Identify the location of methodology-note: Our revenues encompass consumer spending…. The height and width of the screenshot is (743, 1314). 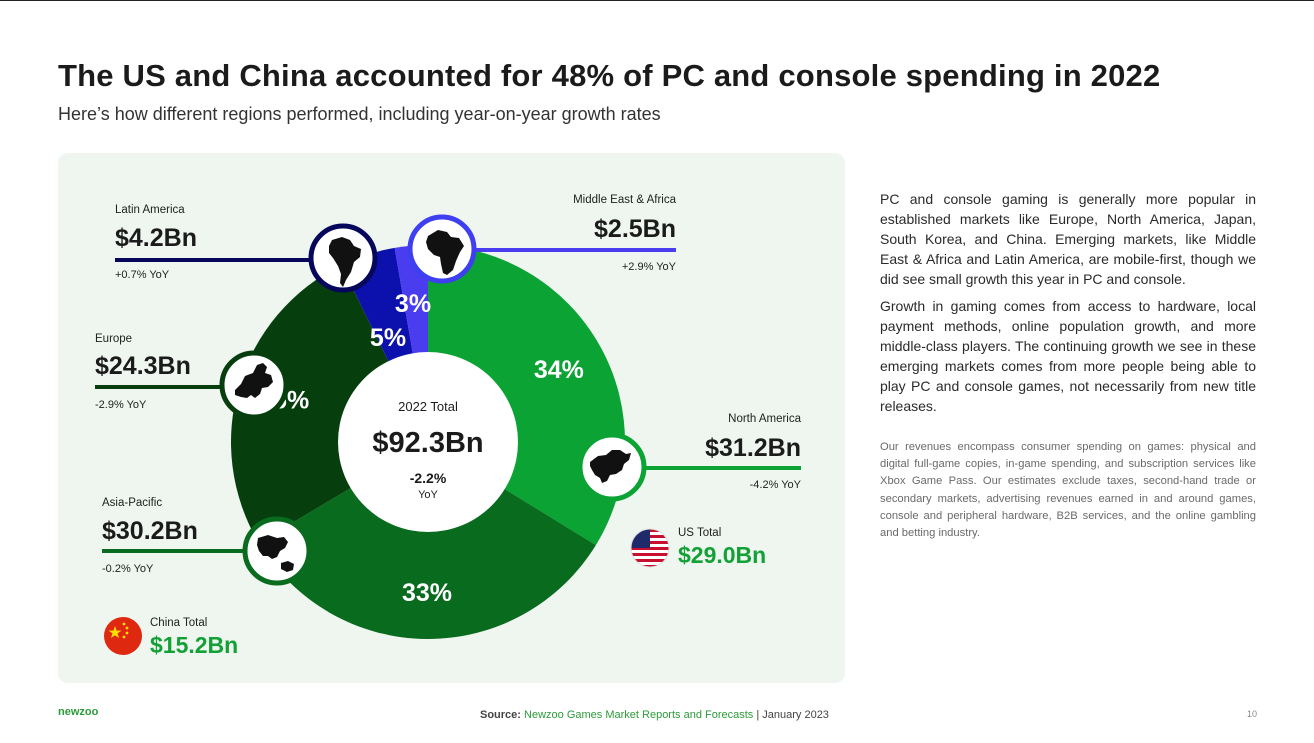
(1068, 490).